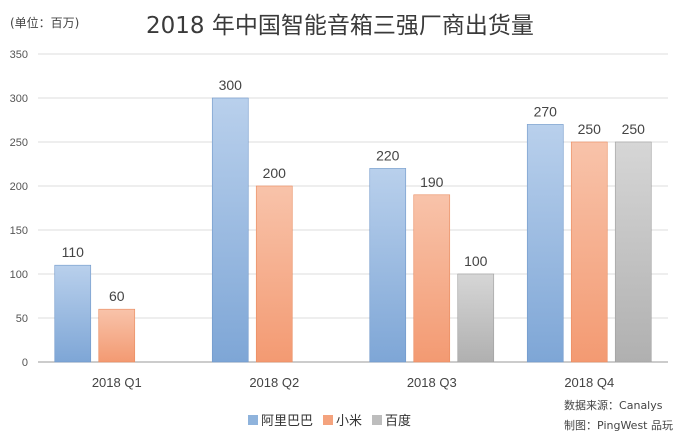 This screenshot has height=438, width=681. What do you see at coordinates (231, 85) in the screenshot?
I see `data-label: 300` at bounding box center [231, 85].